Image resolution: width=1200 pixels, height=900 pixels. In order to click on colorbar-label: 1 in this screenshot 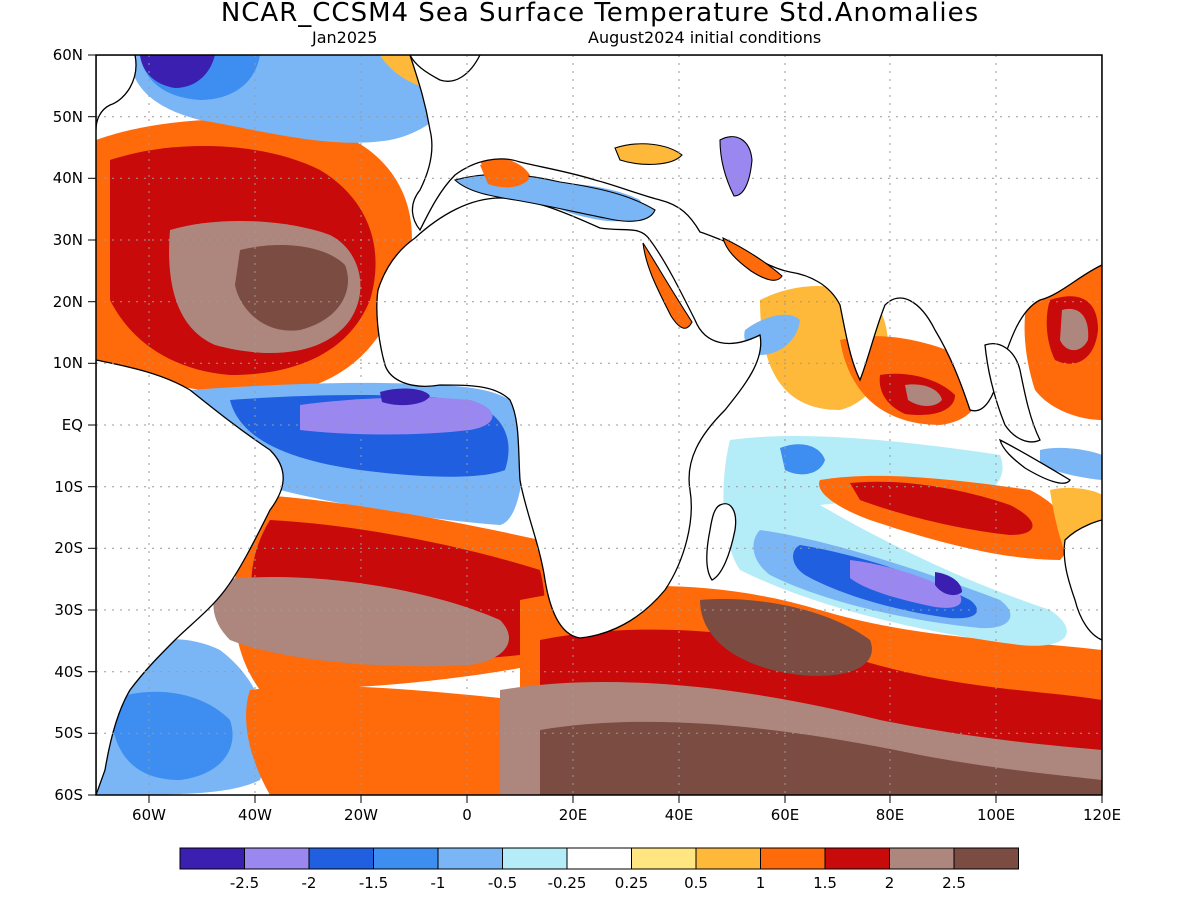, I will do `click(761, 883)`.